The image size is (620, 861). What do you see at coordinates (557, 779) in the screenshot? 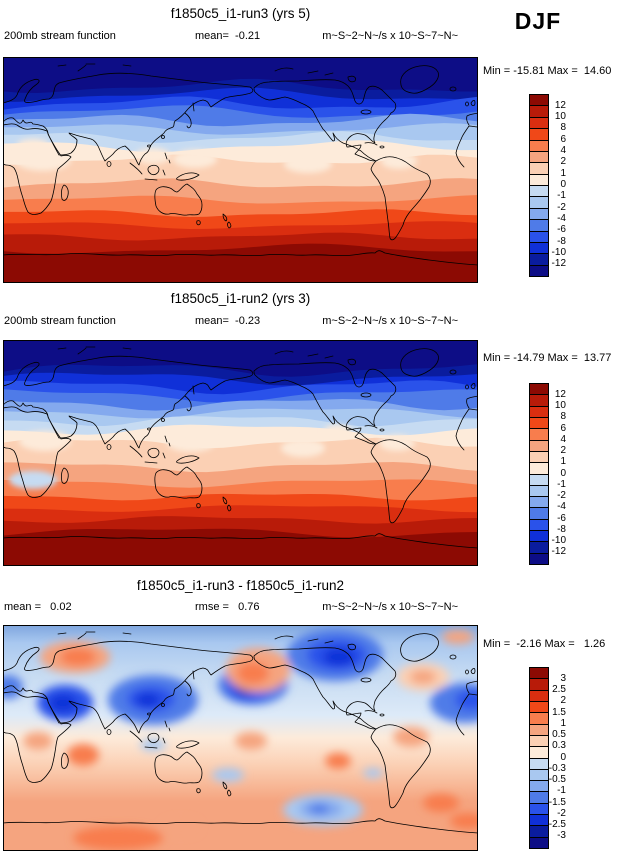
I see `colorbar-label: -0.5` at bounding box center [557, 779].